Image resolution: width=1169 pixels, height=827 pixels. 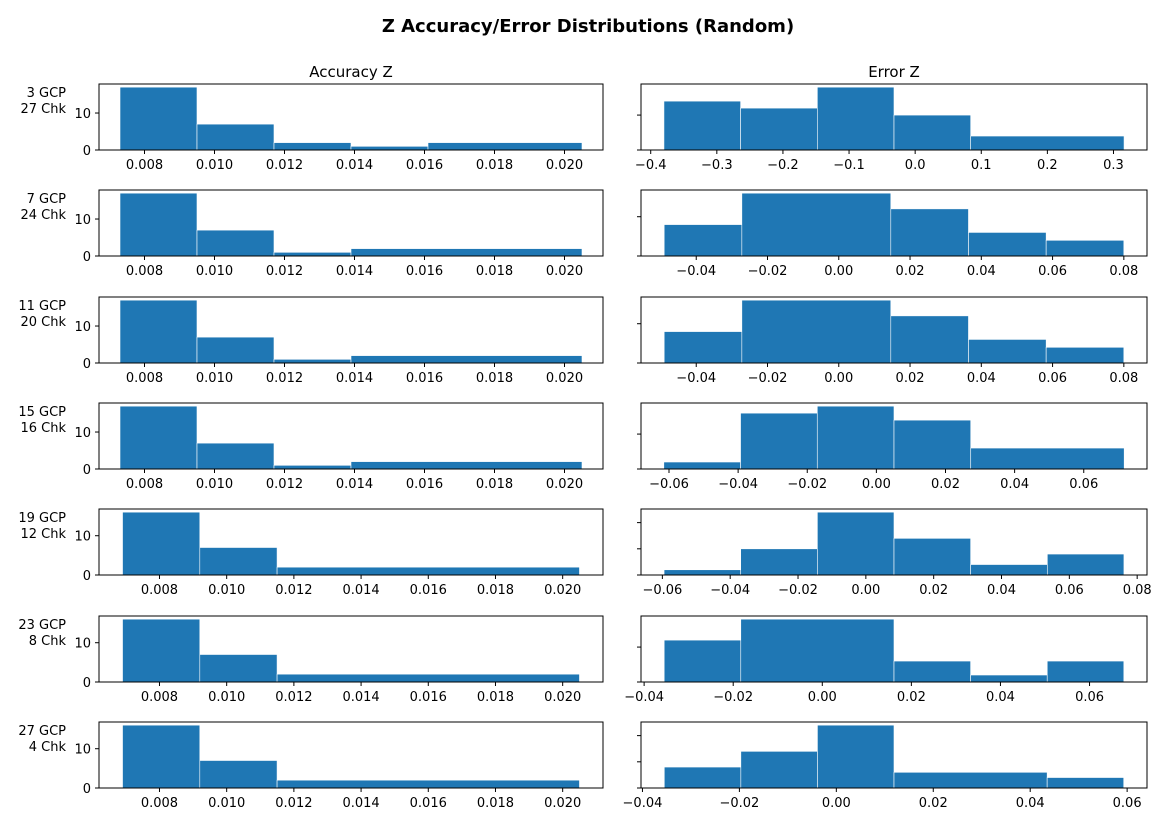 I want to click on x-tick-label-error-6-2: −0.02, so click(x=733, y=697).